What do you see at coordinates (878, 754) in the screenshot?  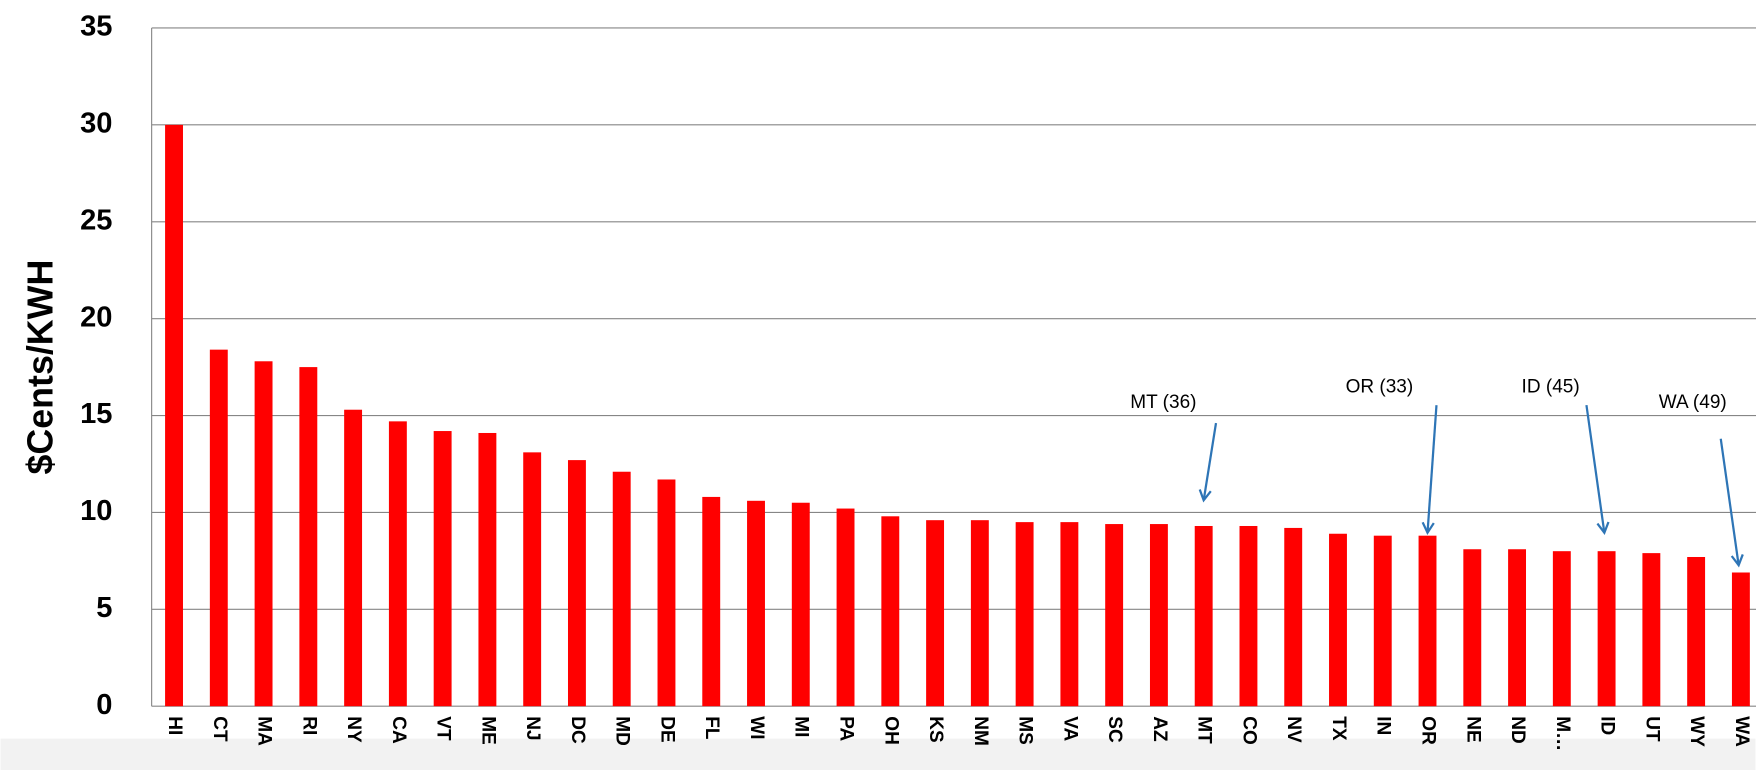 I see `bottom-strip` at bounding box center [878, 754].